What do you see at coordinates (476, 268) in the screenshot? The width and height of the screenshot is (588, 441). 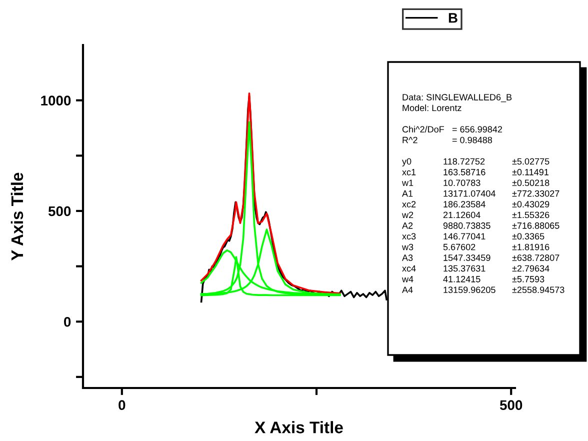 I see `text: xc4 135.37631 ±2.79634` at bounding box center [476, 268].